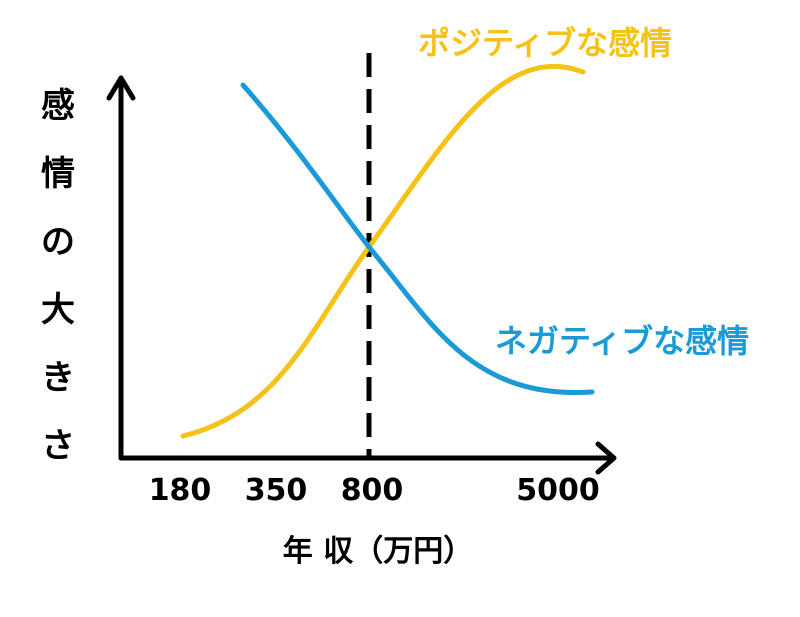  Describe the element at coordinates (622, 341) in the screenshot. I see `series-label-negative: ネガティブな感情` at that location.